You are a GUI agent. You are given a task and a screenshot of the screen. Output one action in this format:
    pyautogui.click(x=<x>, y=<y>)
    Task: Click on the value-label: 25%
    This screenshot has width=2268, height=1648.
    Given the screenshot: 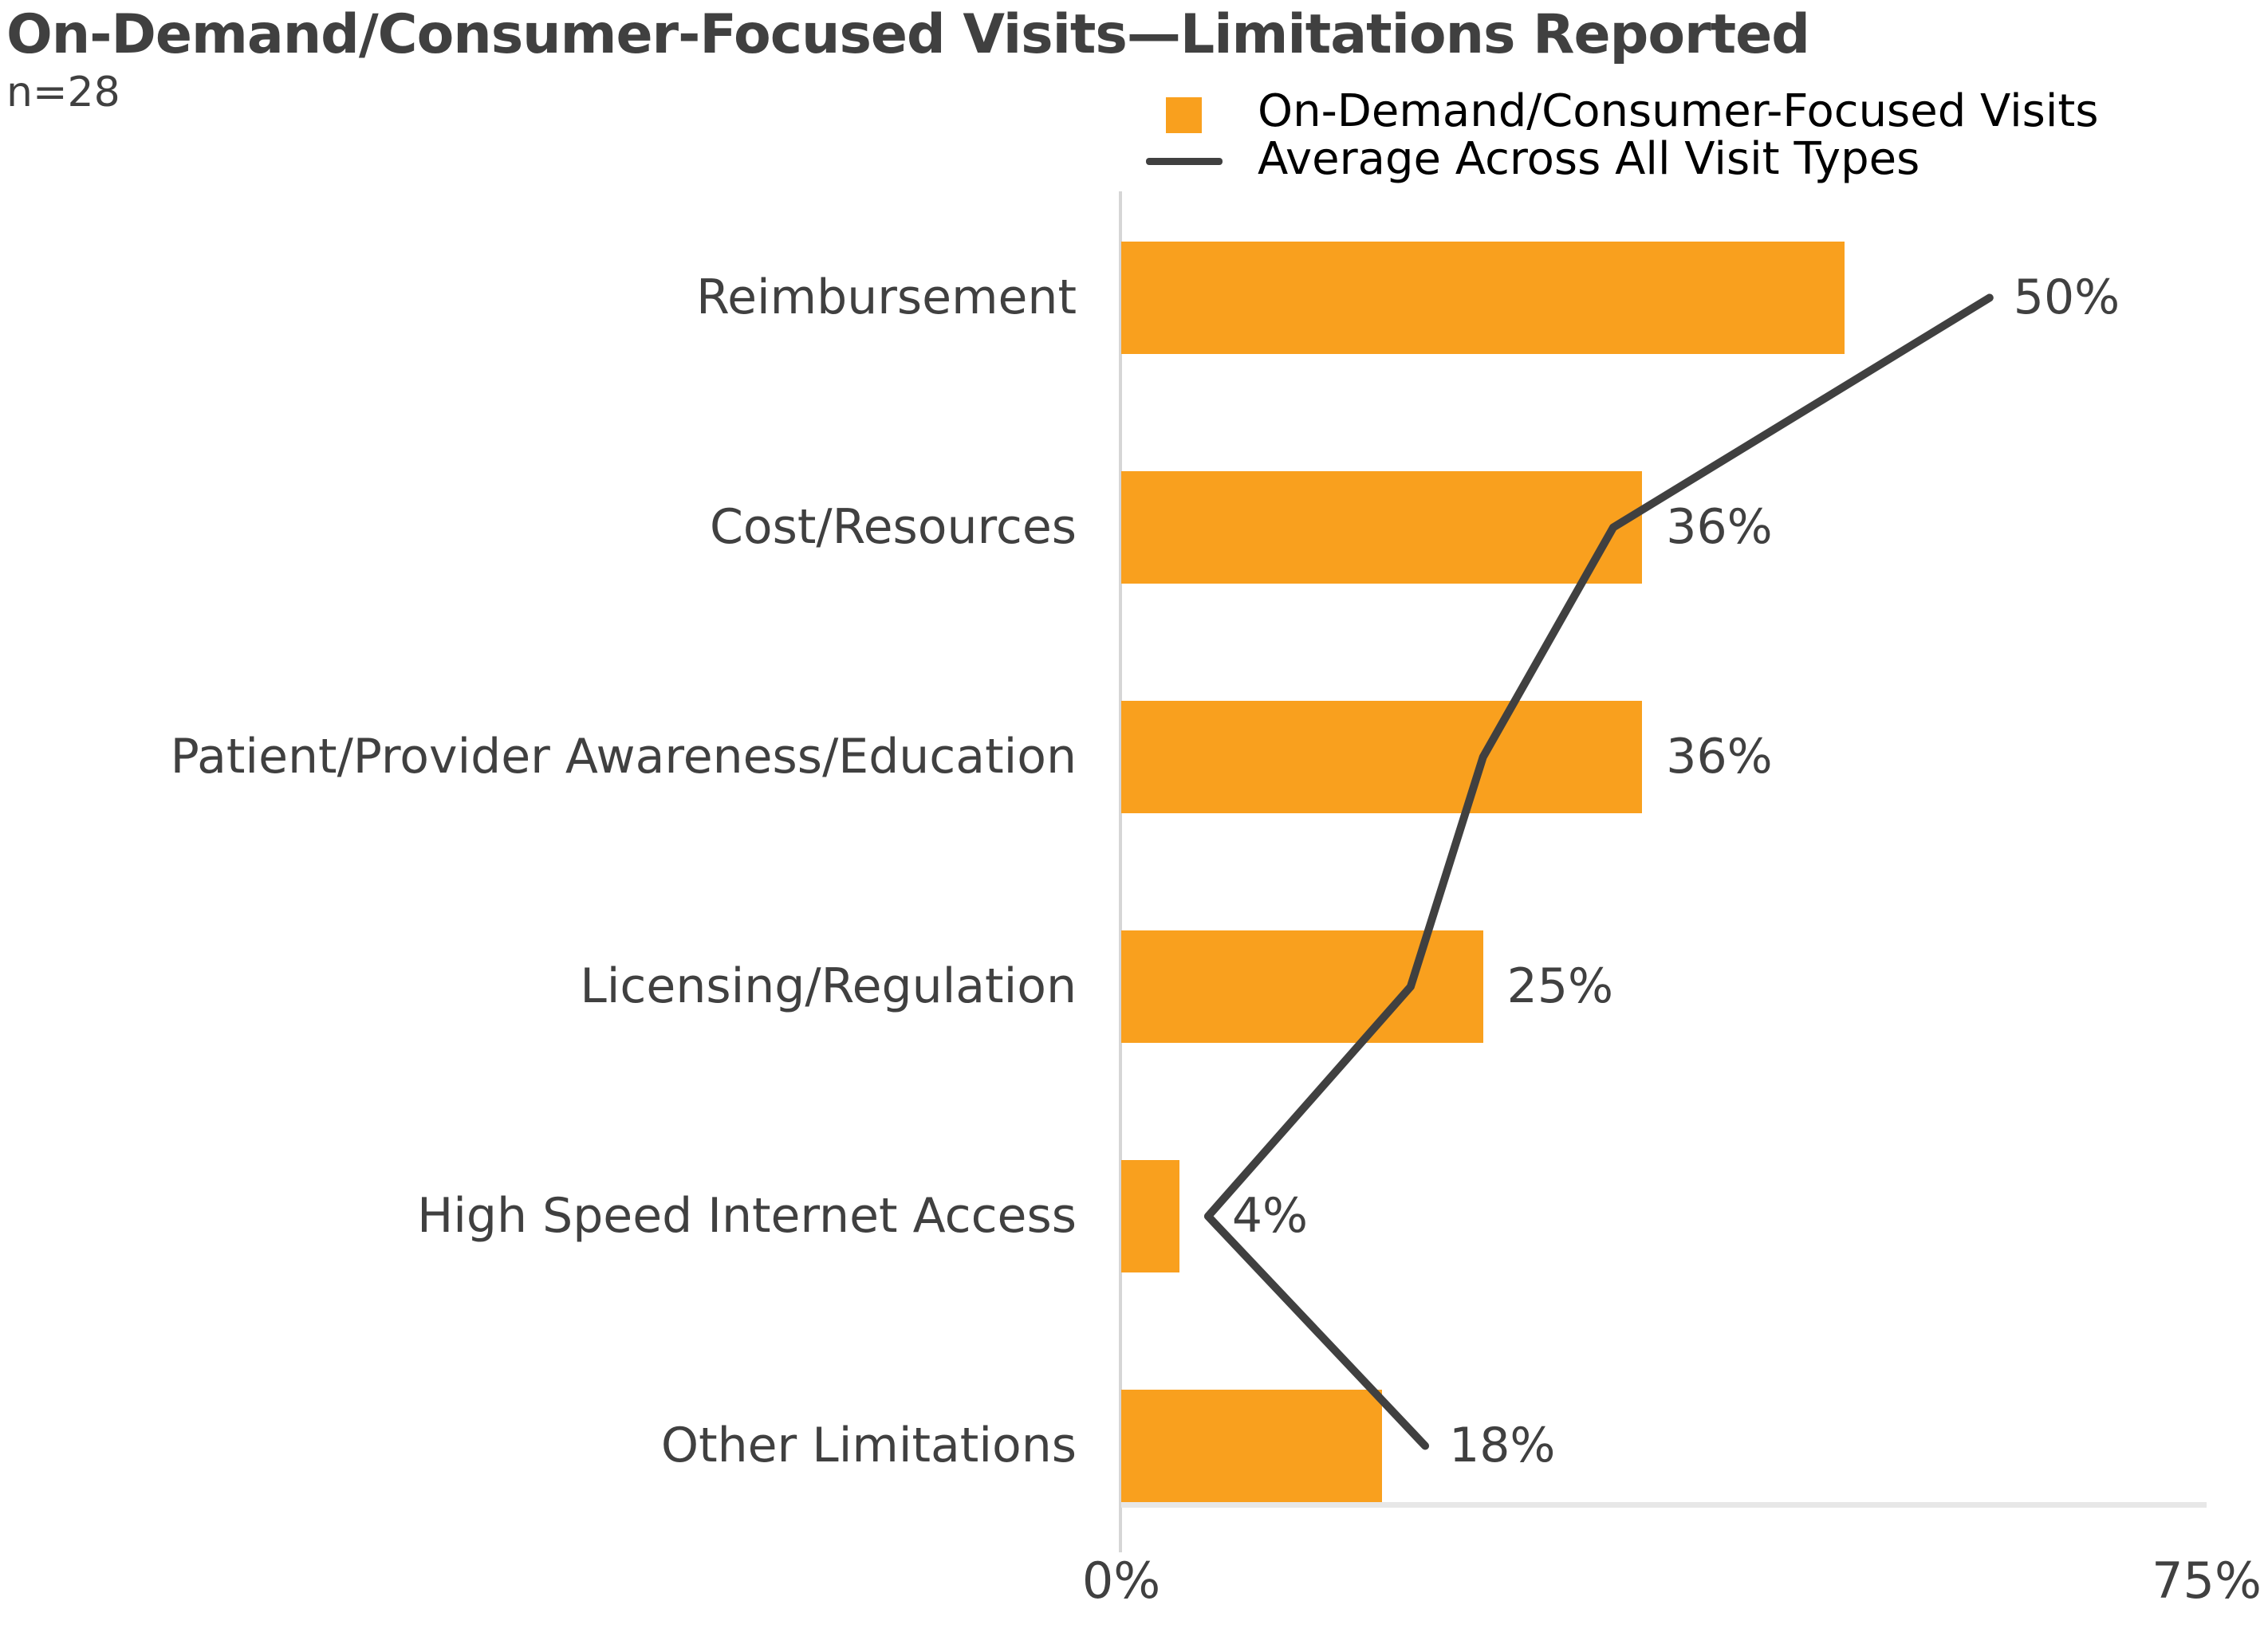 What is the action you would take?
    pyautogui.click(x=1560, y=986)
    